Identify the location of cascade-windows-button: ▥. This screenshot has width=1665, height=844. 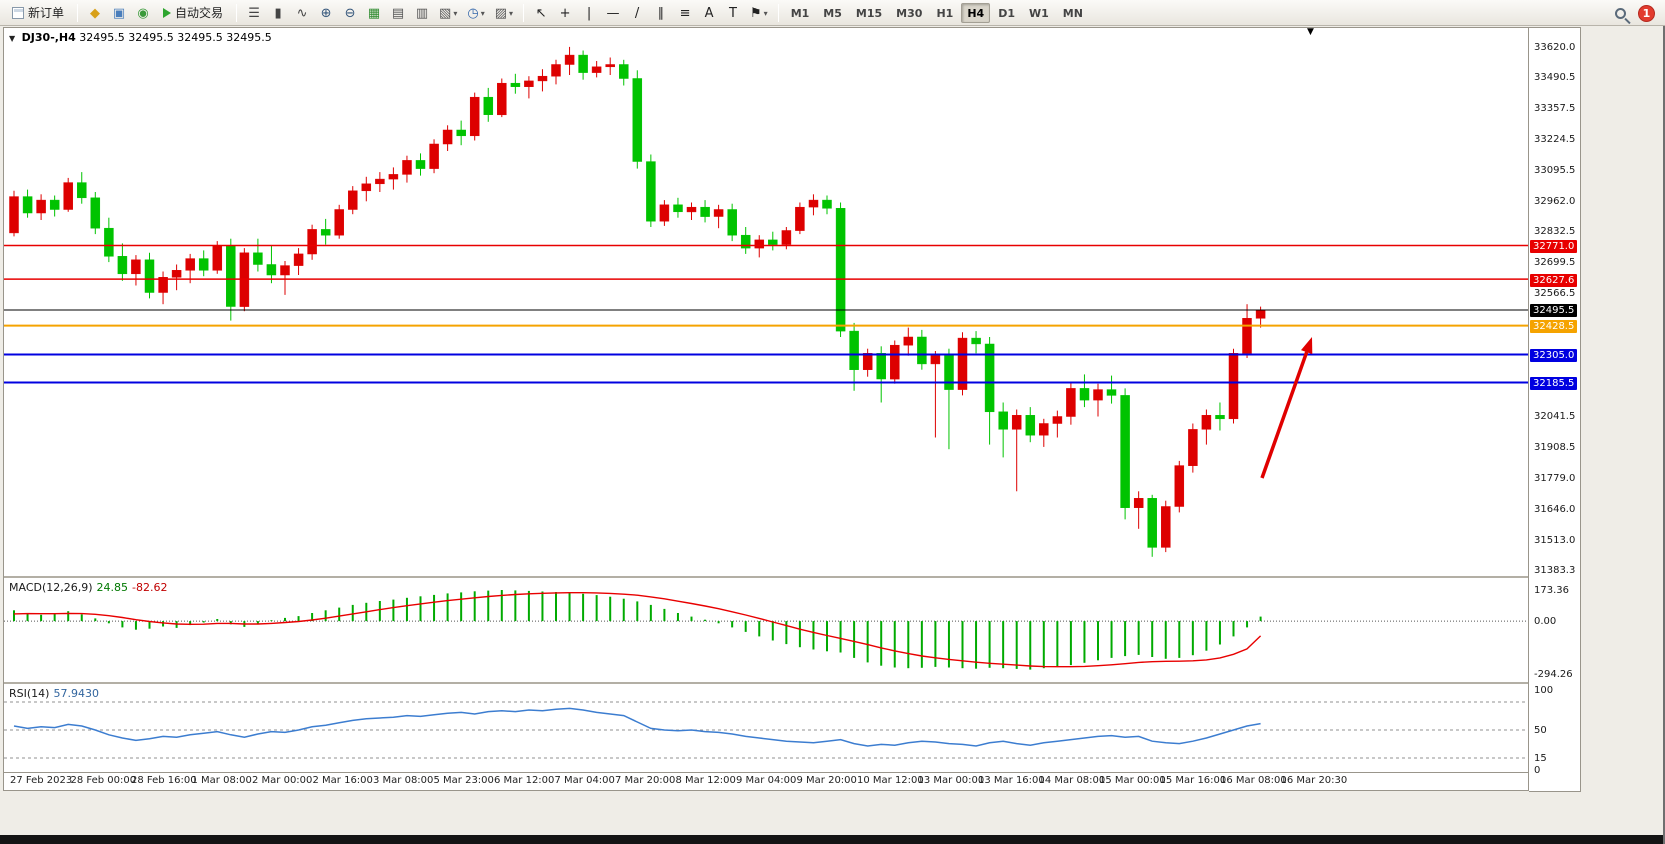
(422, 13).